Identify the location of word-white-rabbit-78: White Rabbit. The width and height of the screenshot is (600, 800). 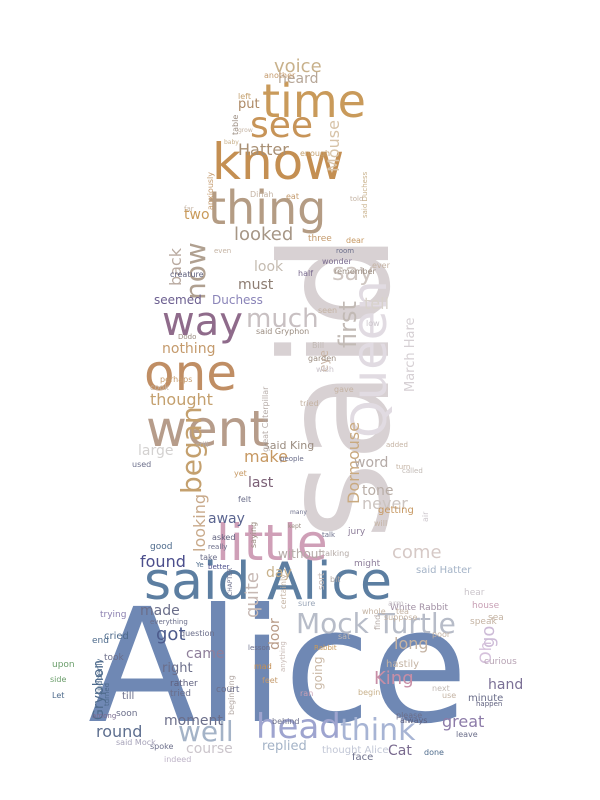
(419, 608).